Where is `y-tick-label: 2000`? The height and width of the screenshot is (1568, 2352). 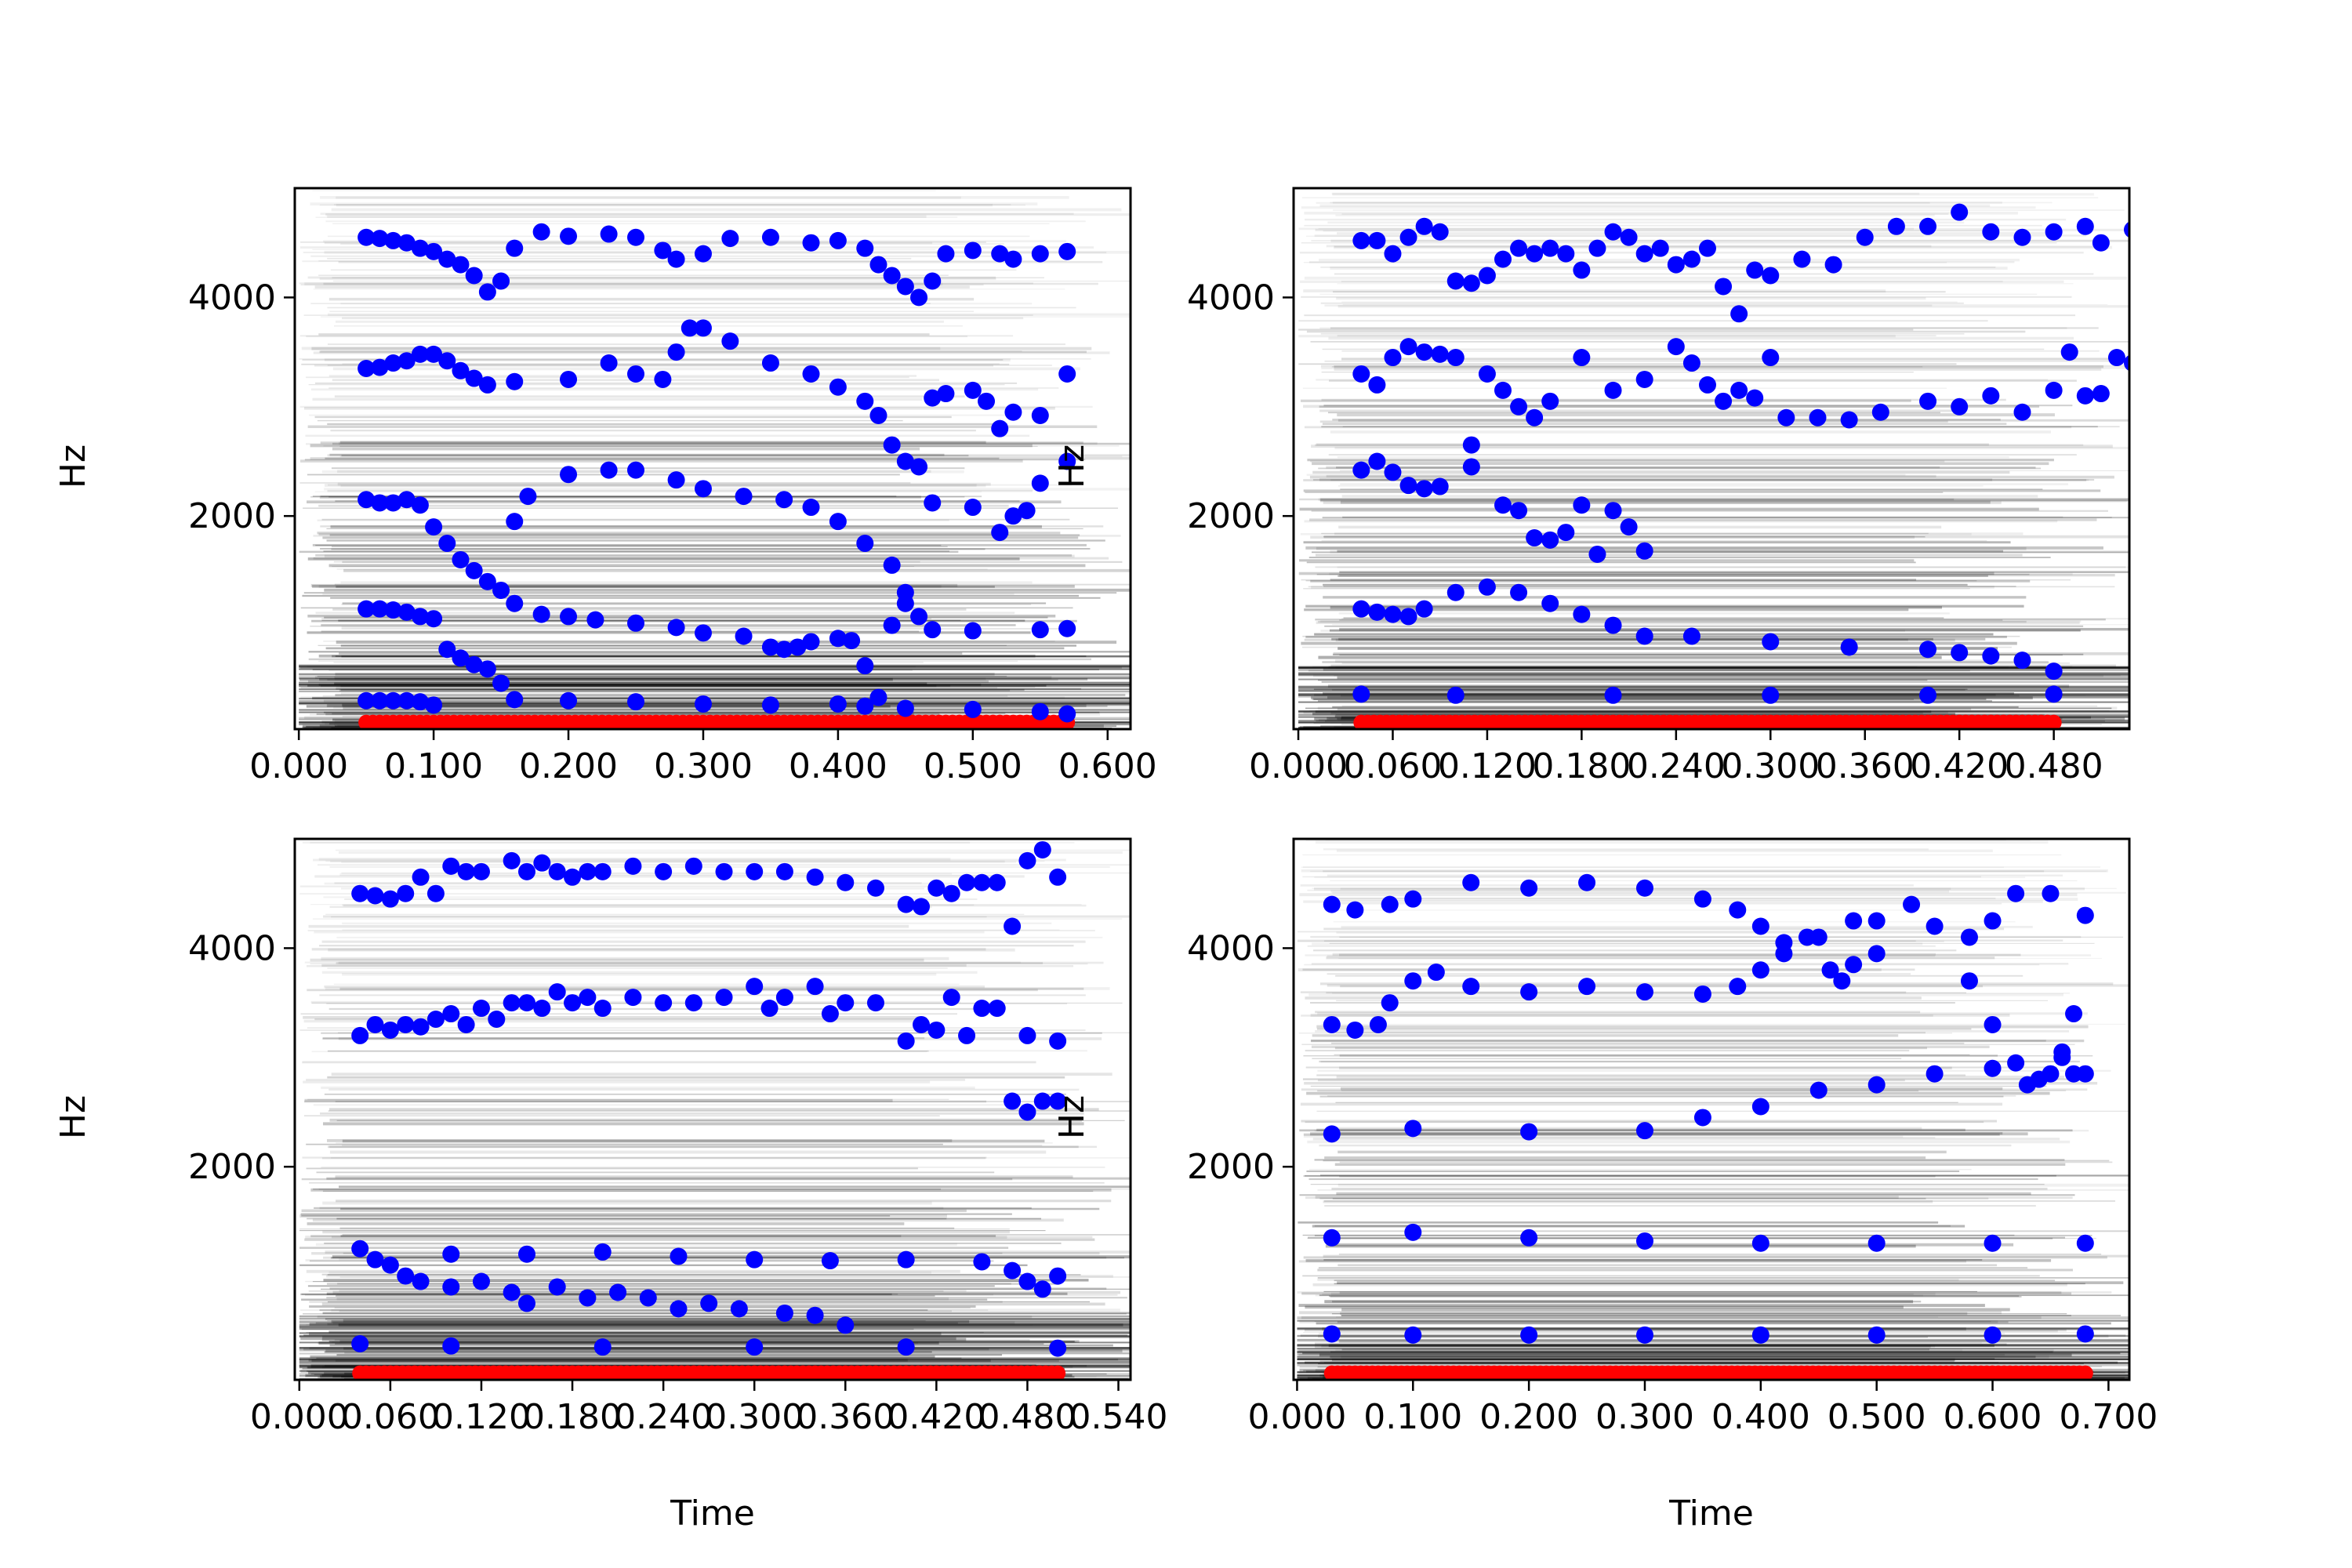
y-tick-label: 2000 is located at coordinates (232, 1167).